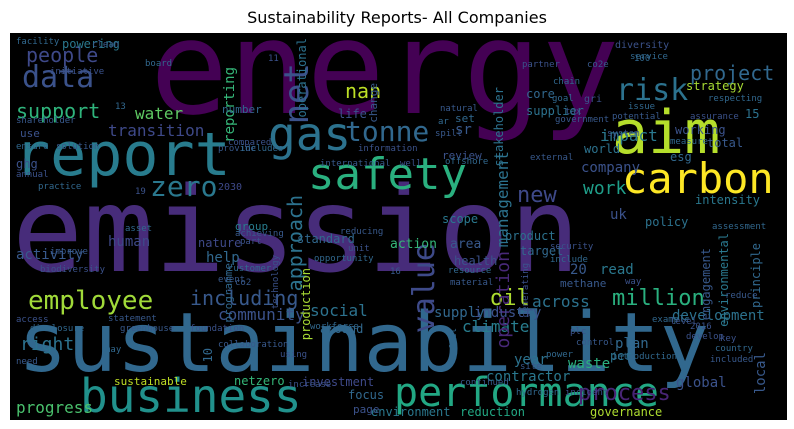 The width and height of the screenshot is (794, 429). What do you see at coordinates (113, 350) in the screenshot?
I see `word-may: may` at bounding box center [113, 350].